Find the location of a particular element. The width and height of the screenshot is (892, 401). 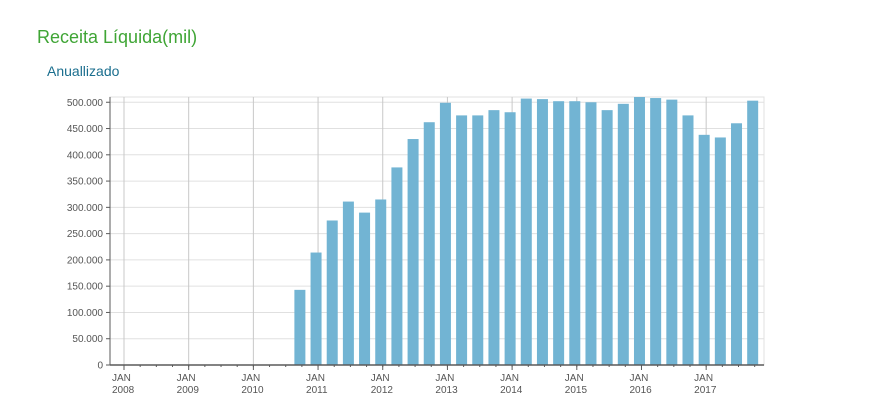

x-tick-label-year: 2014 is located at coordinates (511, 390).